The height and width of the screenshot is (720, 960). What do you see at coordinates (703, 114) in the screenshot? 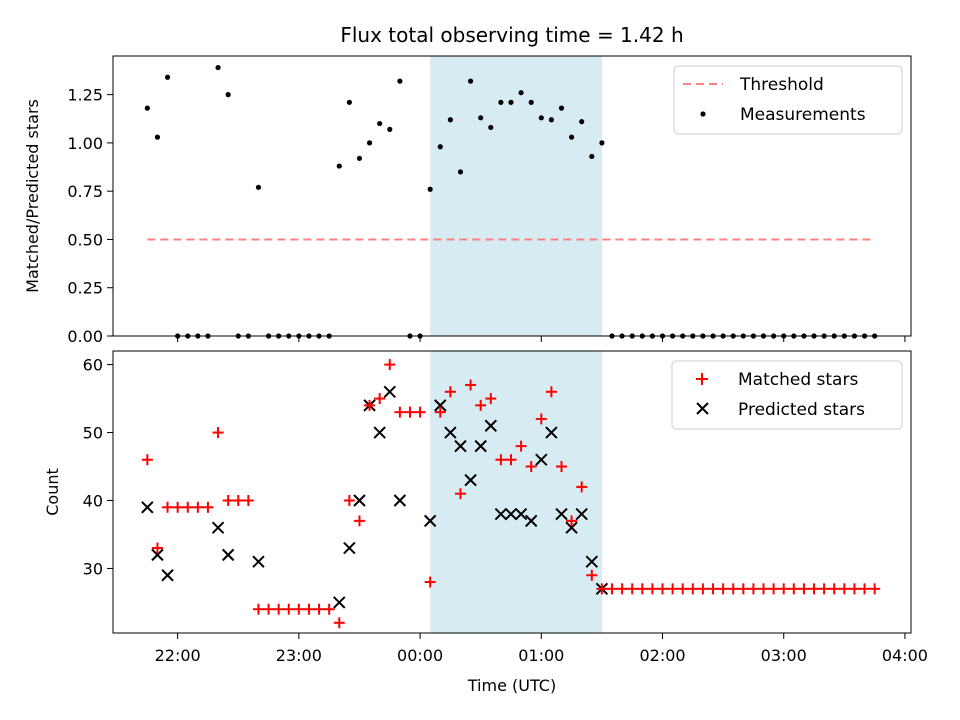
I see `legend-measurements-swatch` at bounding box center [703, 114].